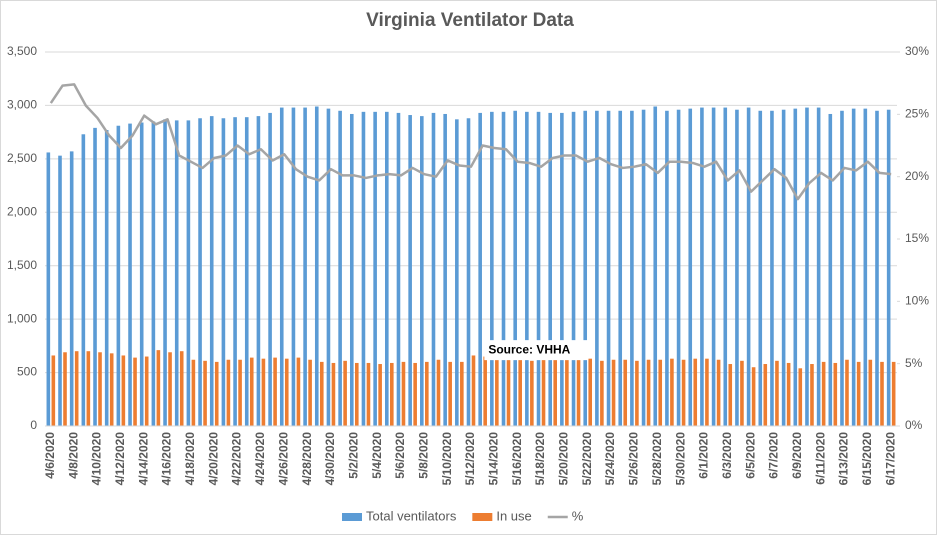  Describe the element at coordinates (22, 51) in the screenshot. I see `y-tick-label: 3,500` at that location.